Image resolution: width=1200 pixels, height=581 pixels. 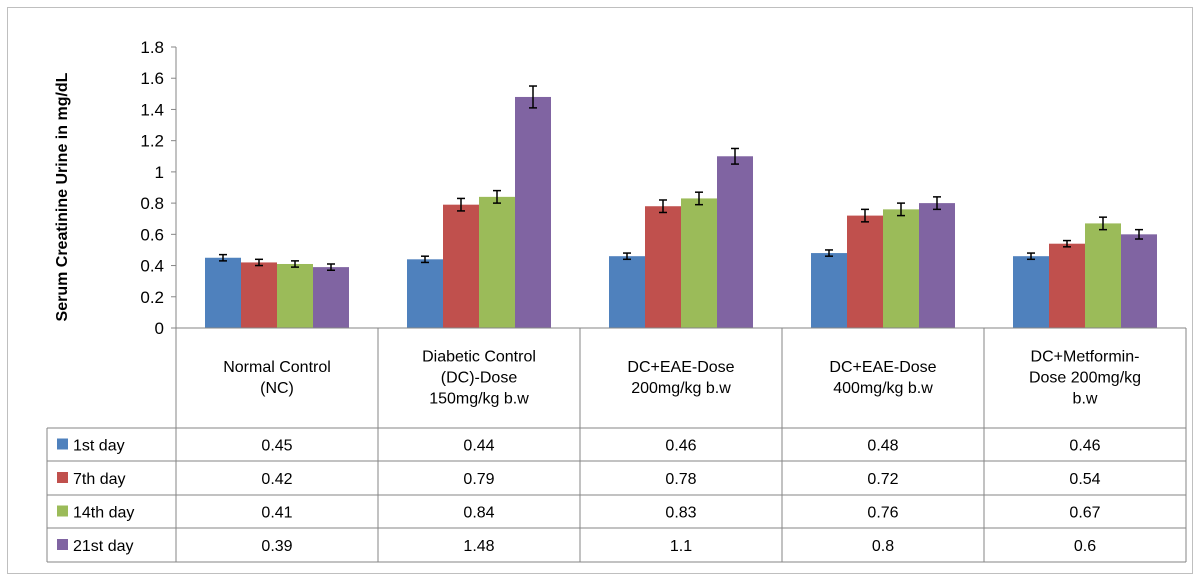 I want to click on data-table-value: 0.72, so click(x=882, y=479).